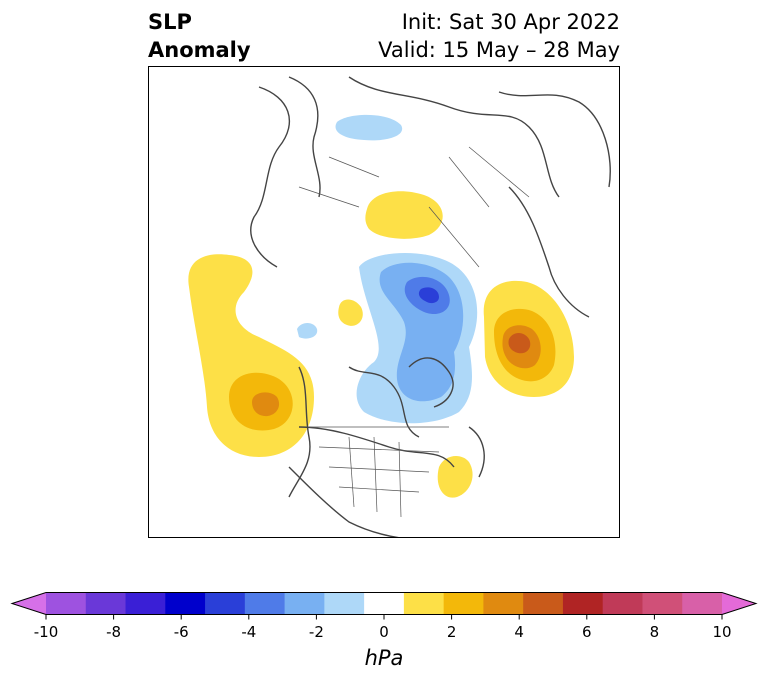  Describe the element at coordinates (510, 22) in the screenshot. I see `init-date-label: Init: Sat 30 Apr 2022` at that location.